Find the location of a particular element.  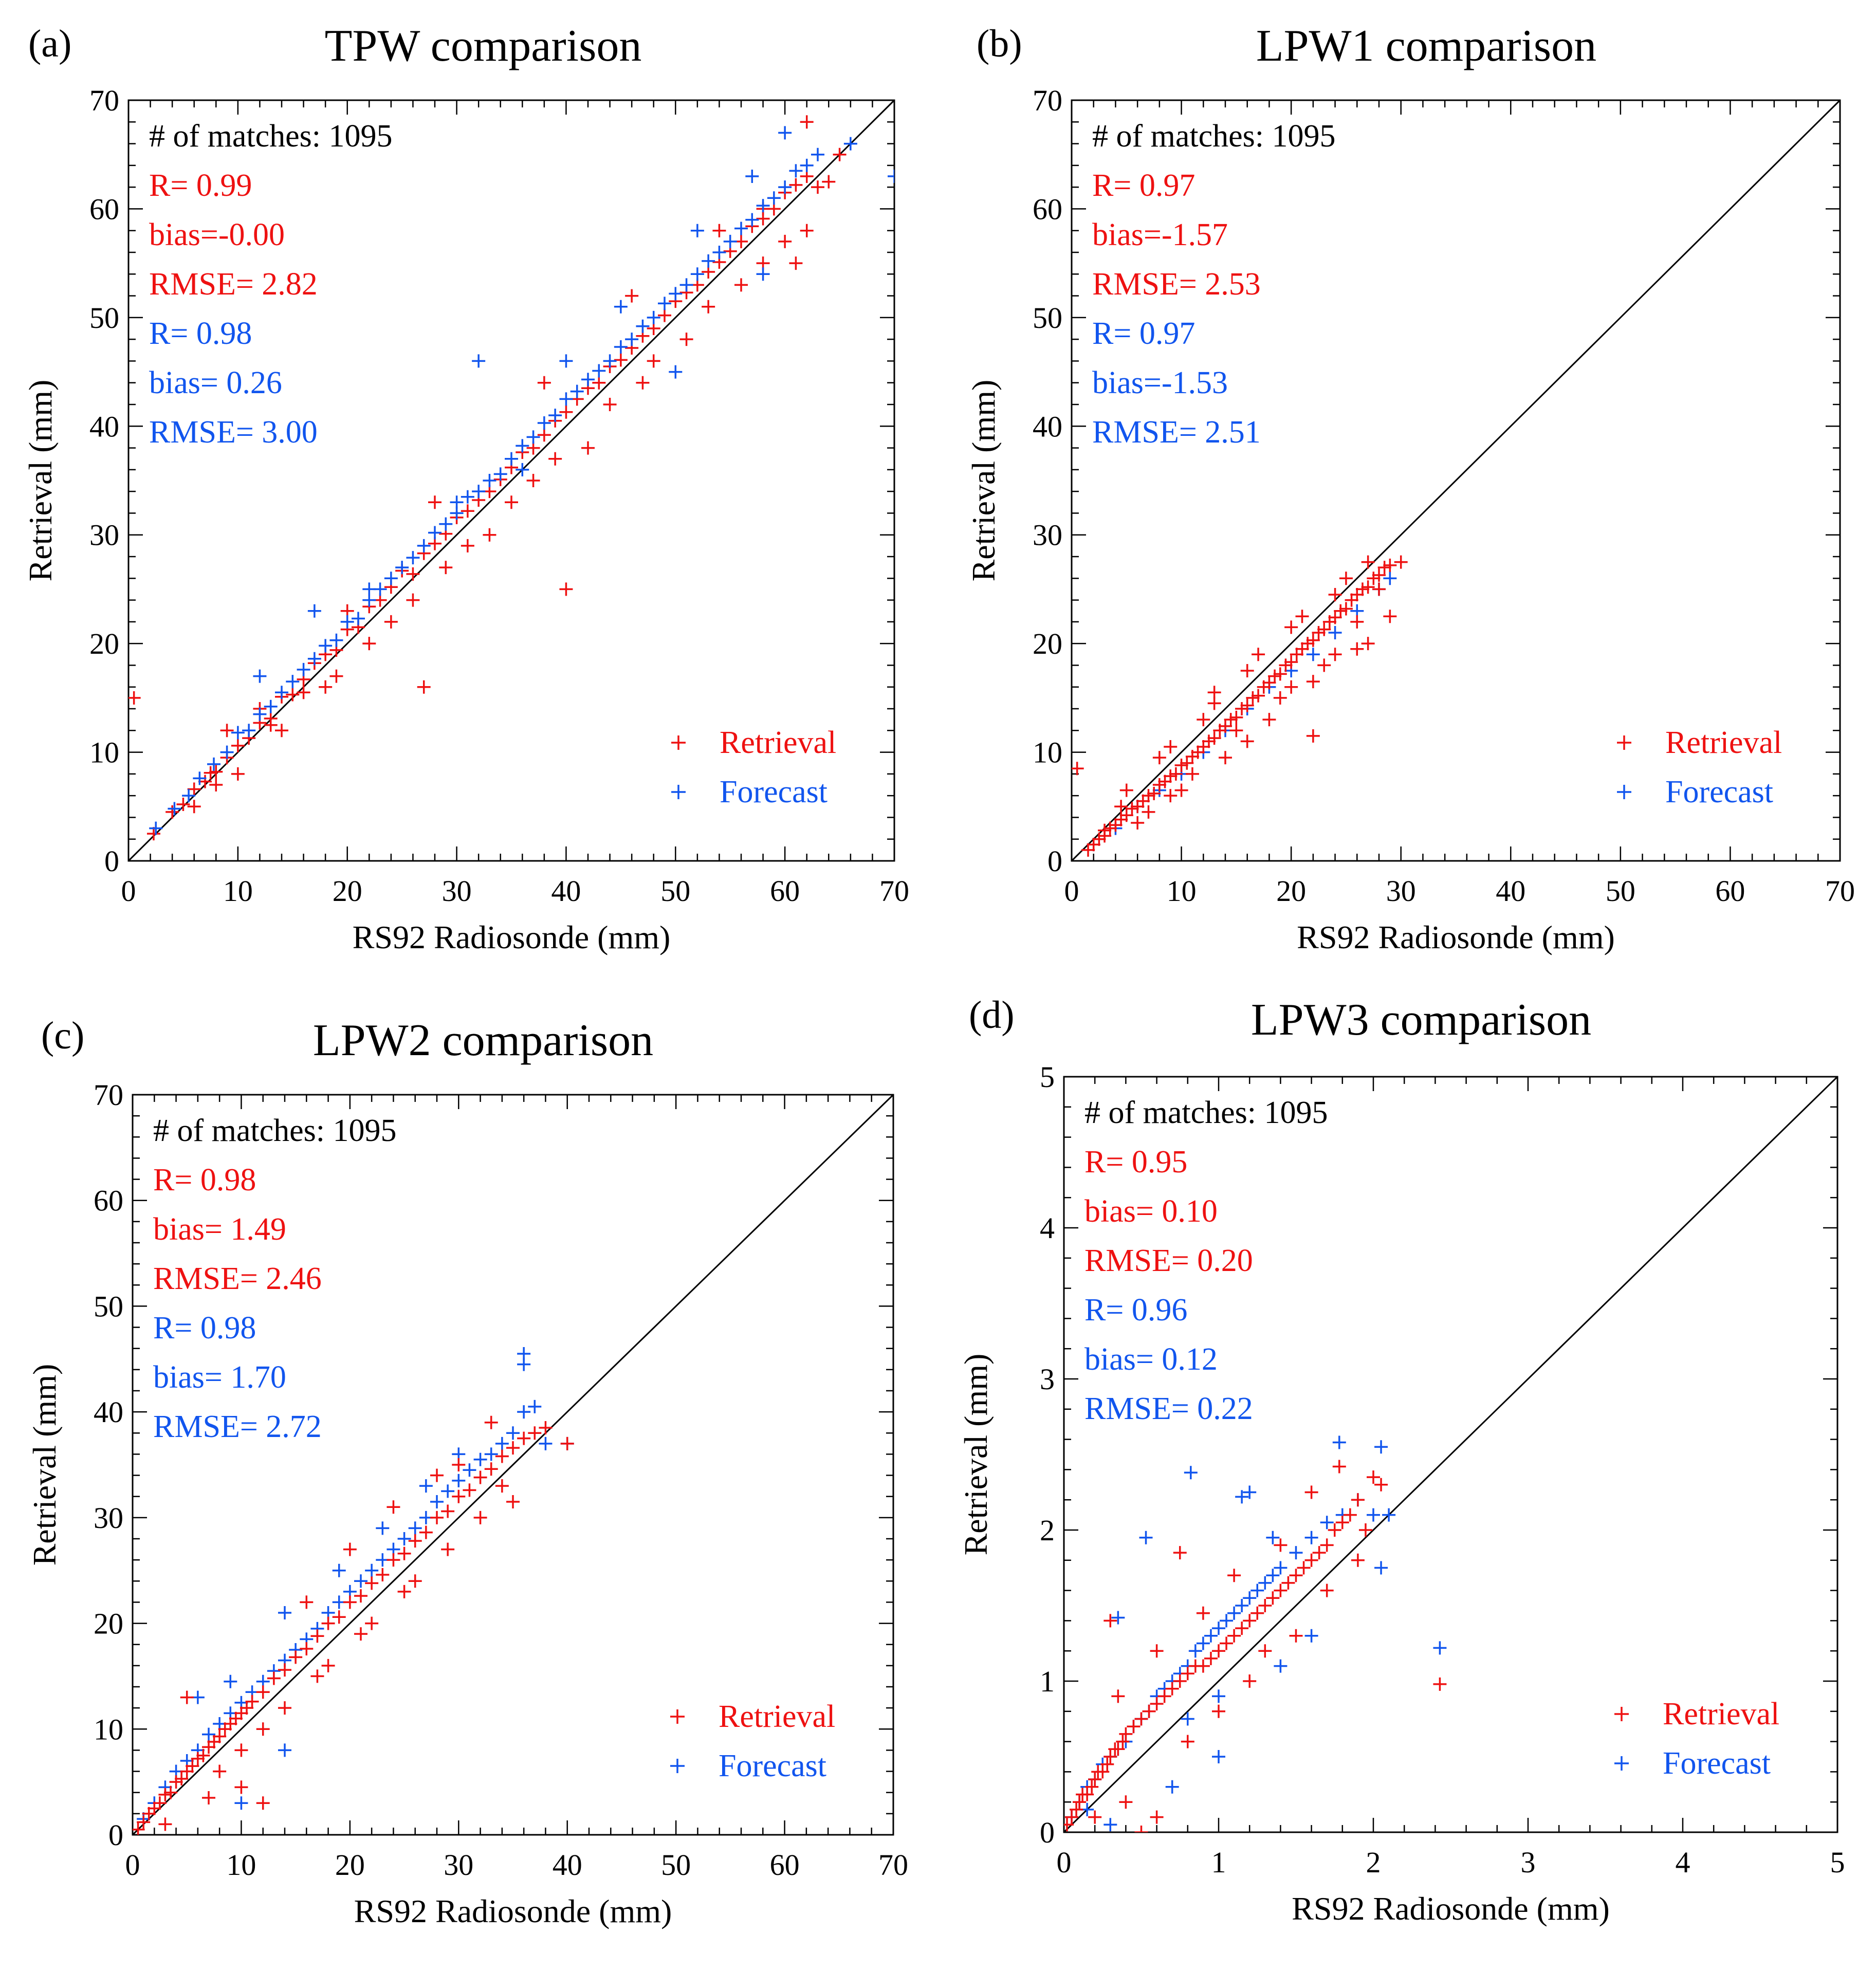

retrieval-stat: R= 0.98 is located at coordinates (204, 1180).